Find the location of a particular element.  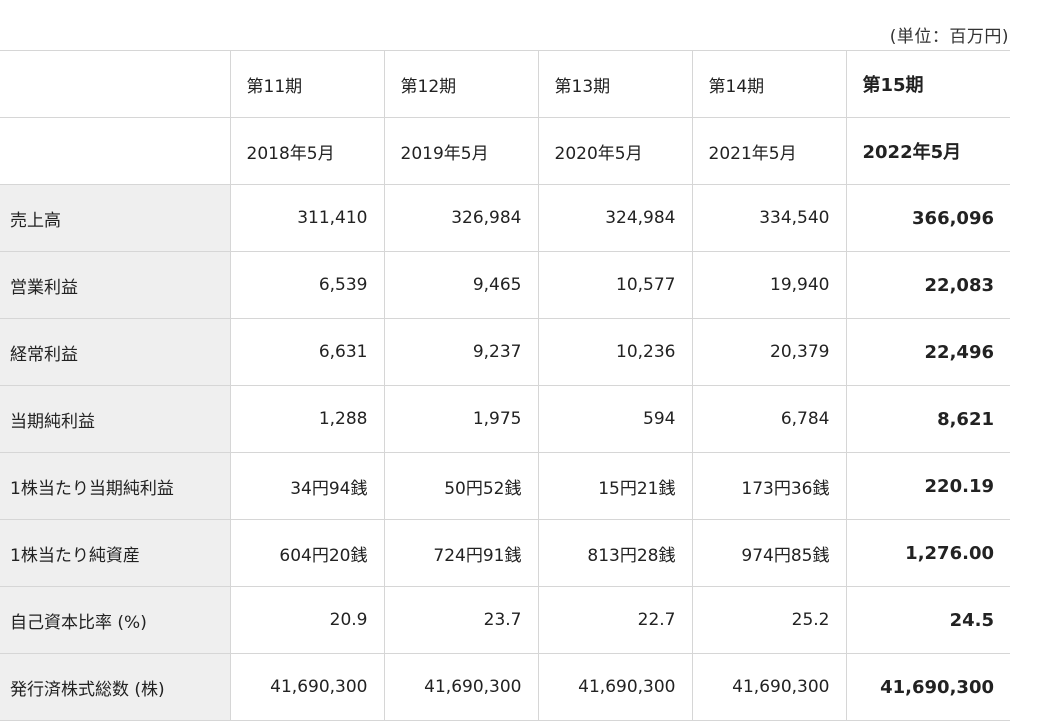

table-cell: 9,237 is located at coordinates (460, 352).